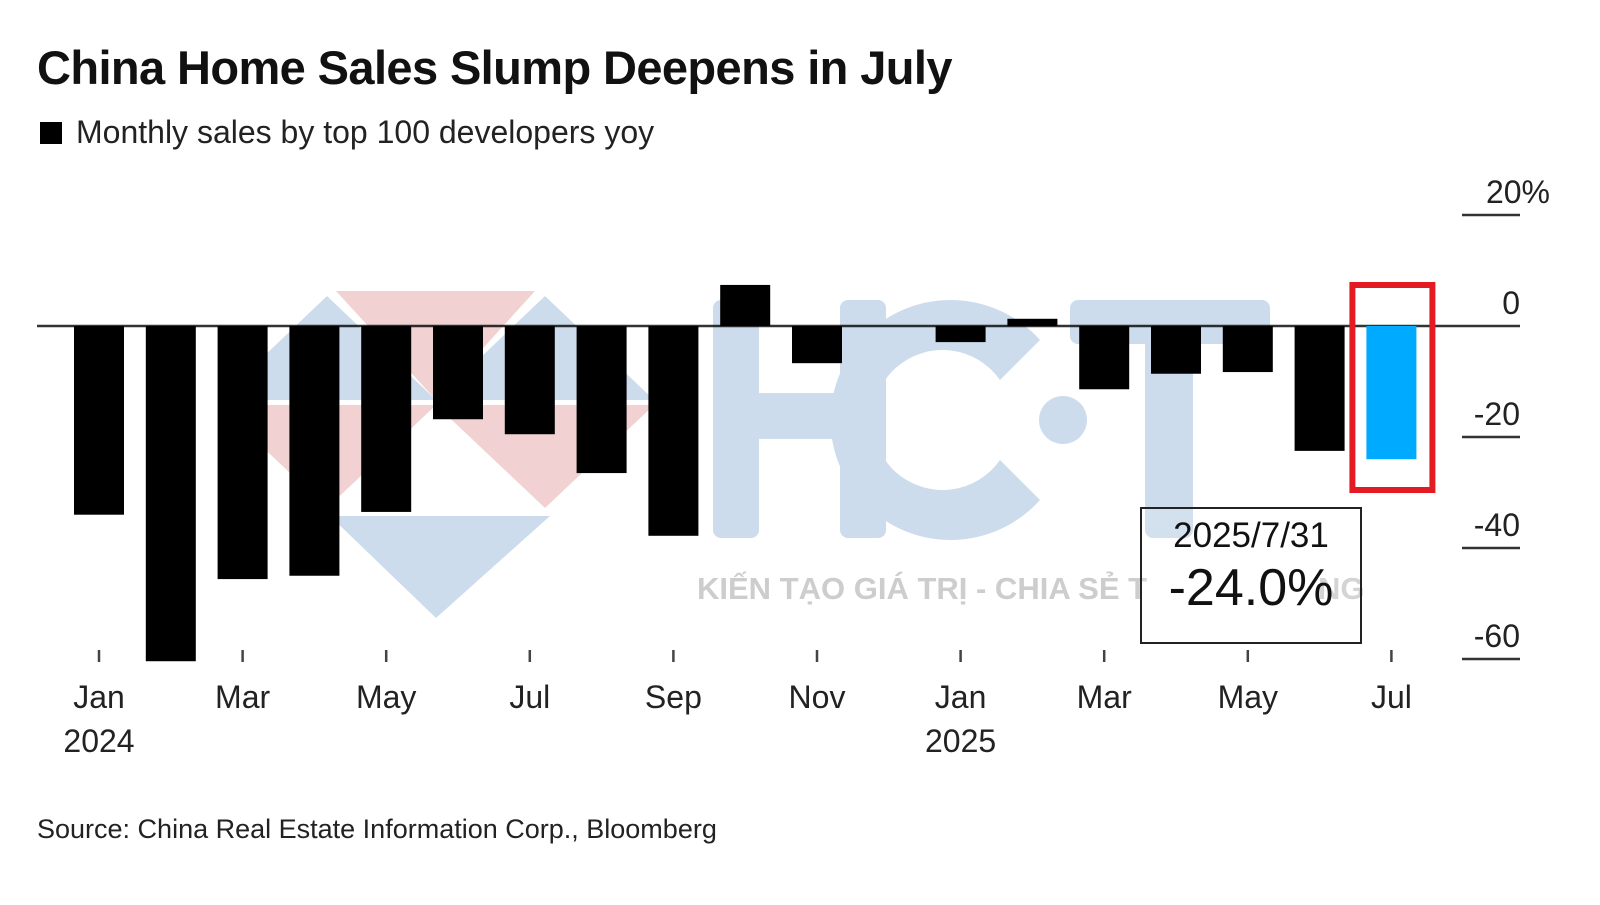 The height and width of the screenshot is (905, 1600). What do you see at coordinates (1497, 414) in the screenshot?
I see `y-tick-label: -20` at bounding box center [1497, 414].